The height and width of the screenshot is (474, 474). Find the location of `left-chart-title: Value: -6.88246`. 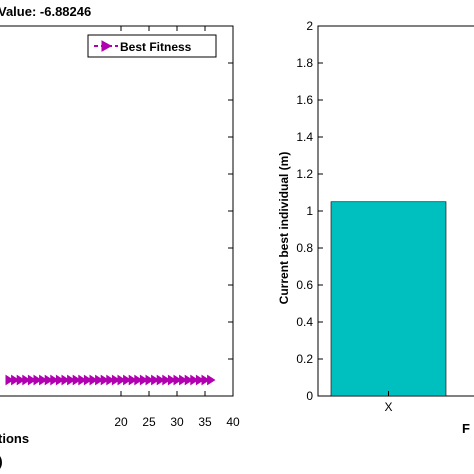

left-chart-title: Value: -6.88246 is located at coordinates (45, 11).